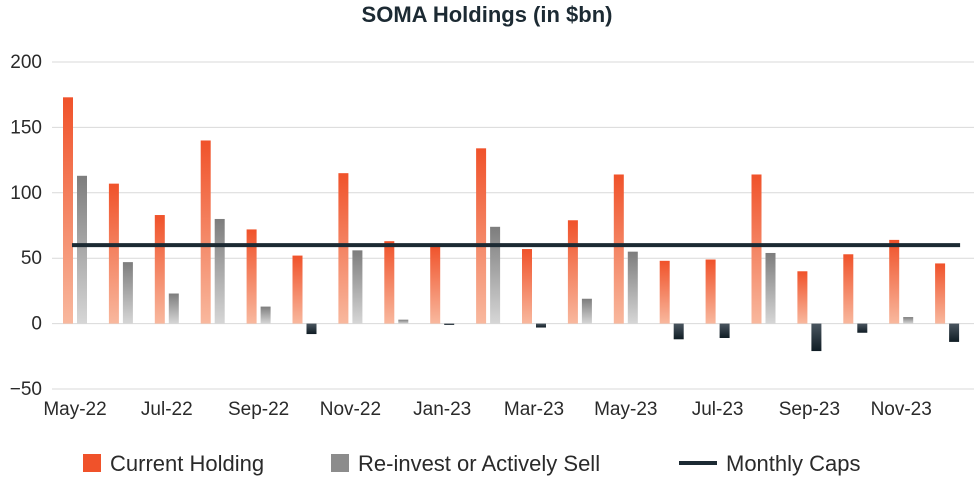 The image size is (974, 480). Describe the element at coordinates (487, 14) in the screenshot. I see `chart-title: SOMA Holdings (in $bn)` at that location.